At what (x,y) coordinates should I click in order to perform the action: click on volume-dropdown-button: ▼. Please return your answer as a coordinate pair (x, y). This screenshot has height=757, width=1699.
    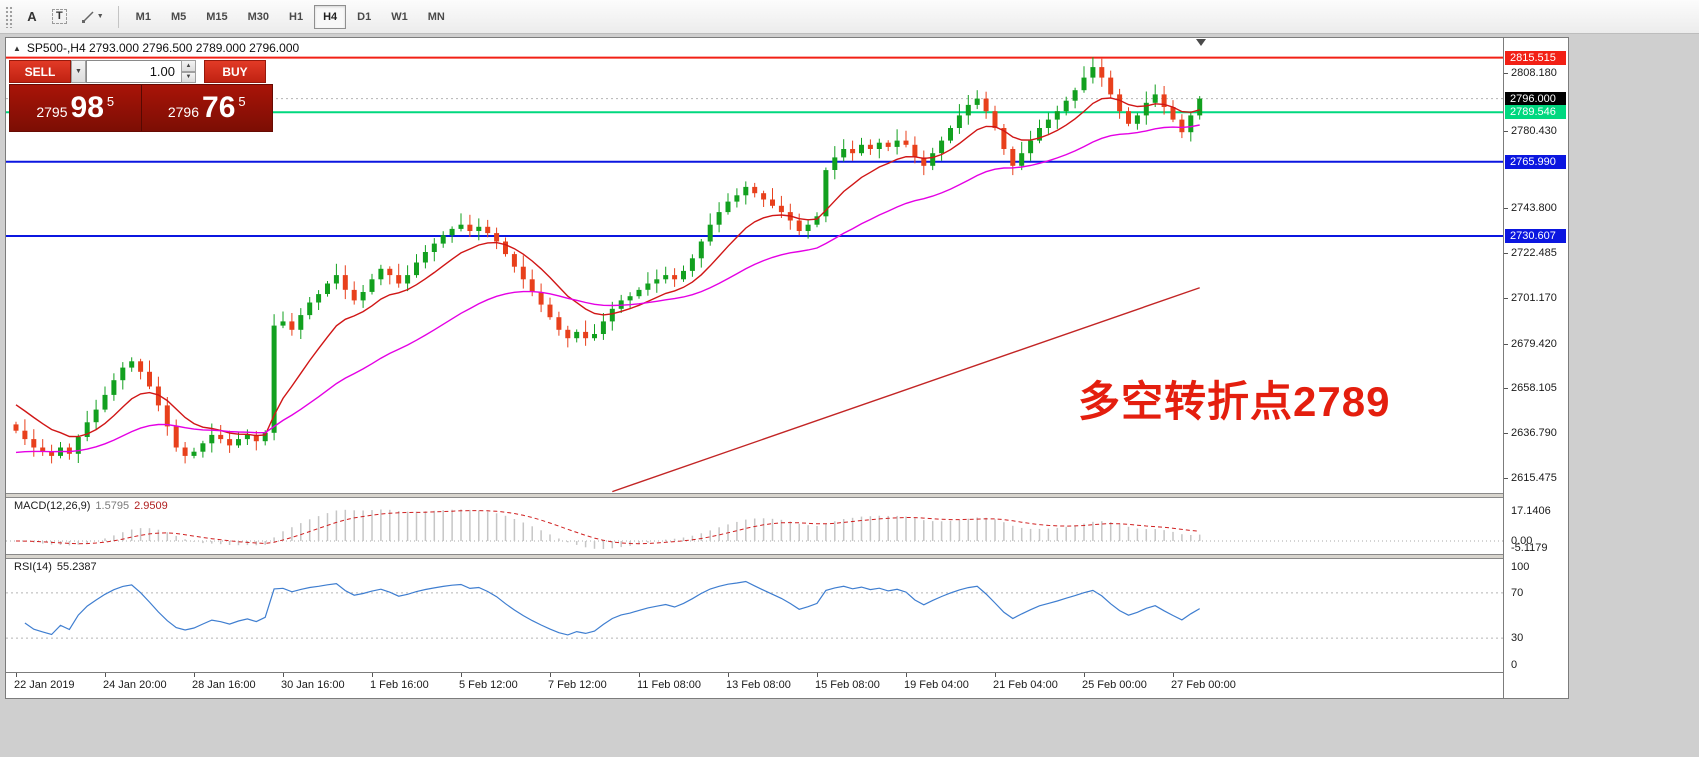
    Looking at the image, I should click on (78, 71).